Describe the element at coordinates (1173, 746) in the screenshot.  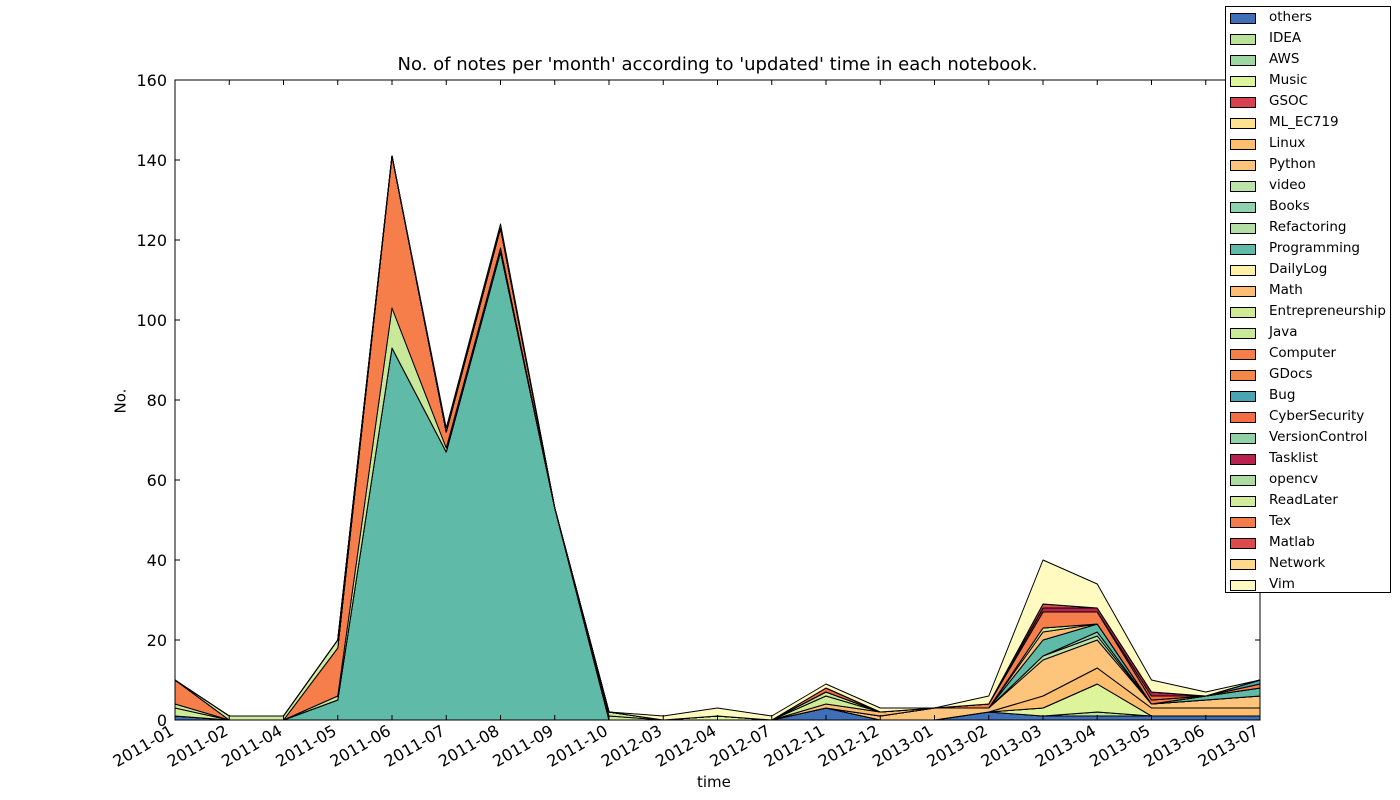
I see `x-tick-label: 2013-06` at that location.